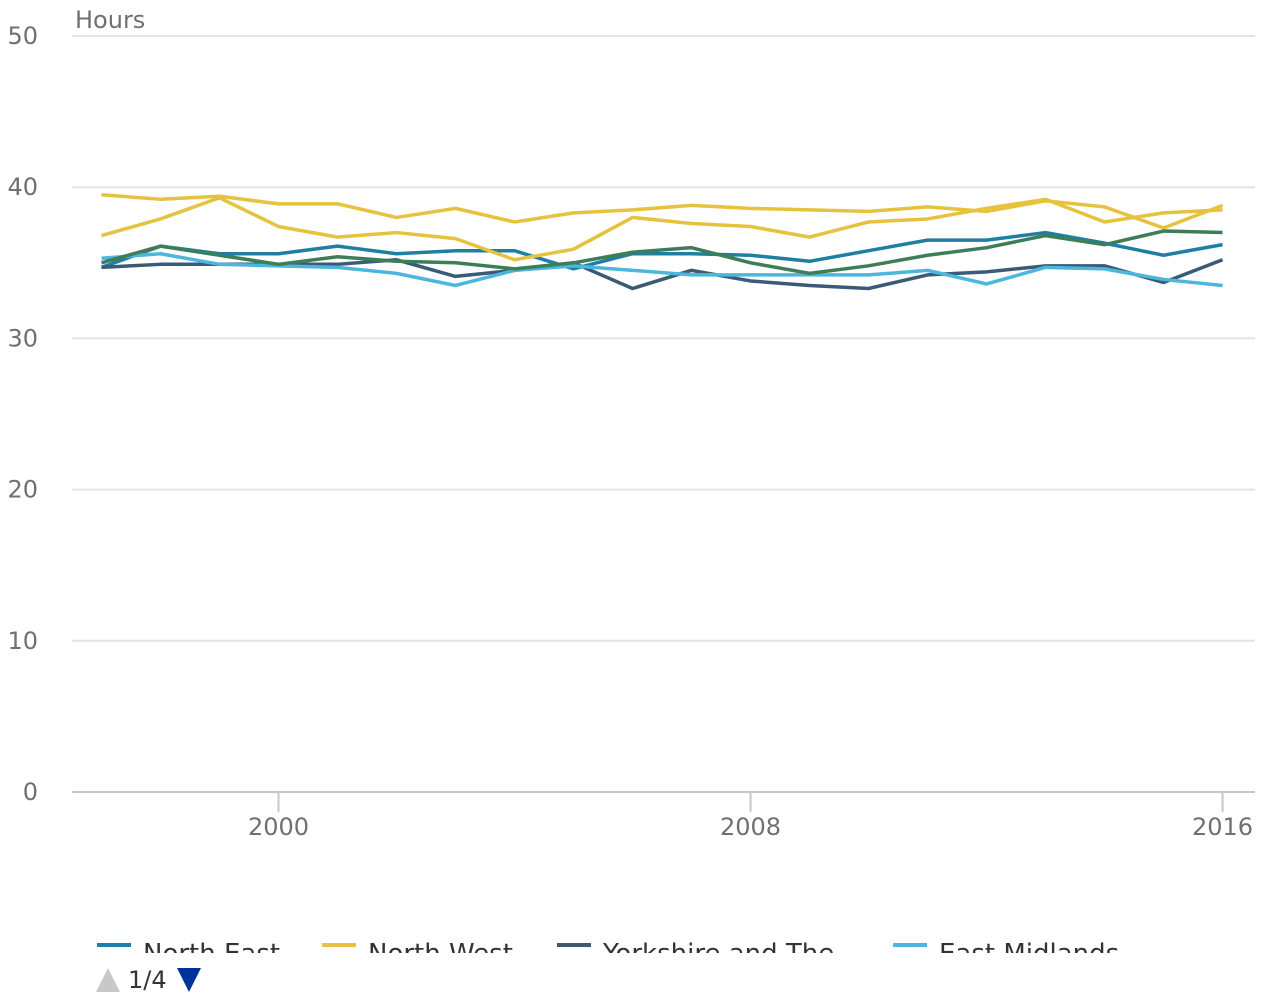  Describe the element at coordinates (22, 36) in the screenshot. I see `y-tick-label: 50` at that location.